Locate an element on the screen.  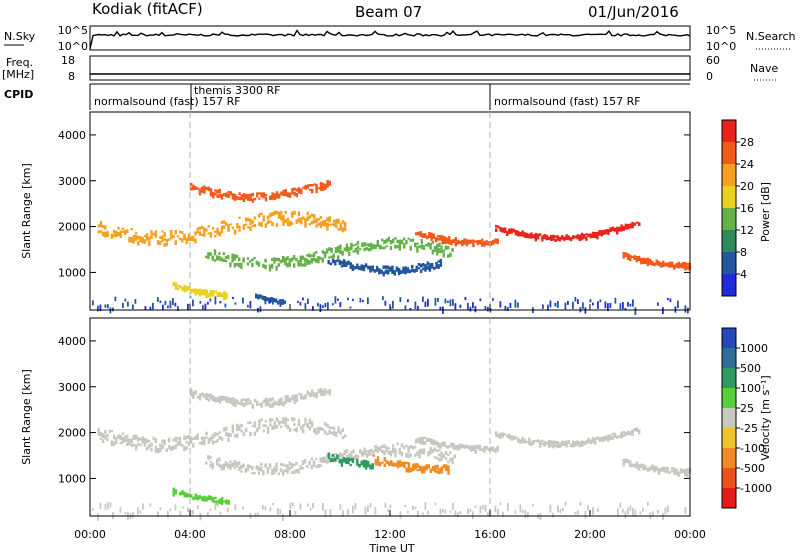
cpid-label: CPID is located at coordinates (18, 94).